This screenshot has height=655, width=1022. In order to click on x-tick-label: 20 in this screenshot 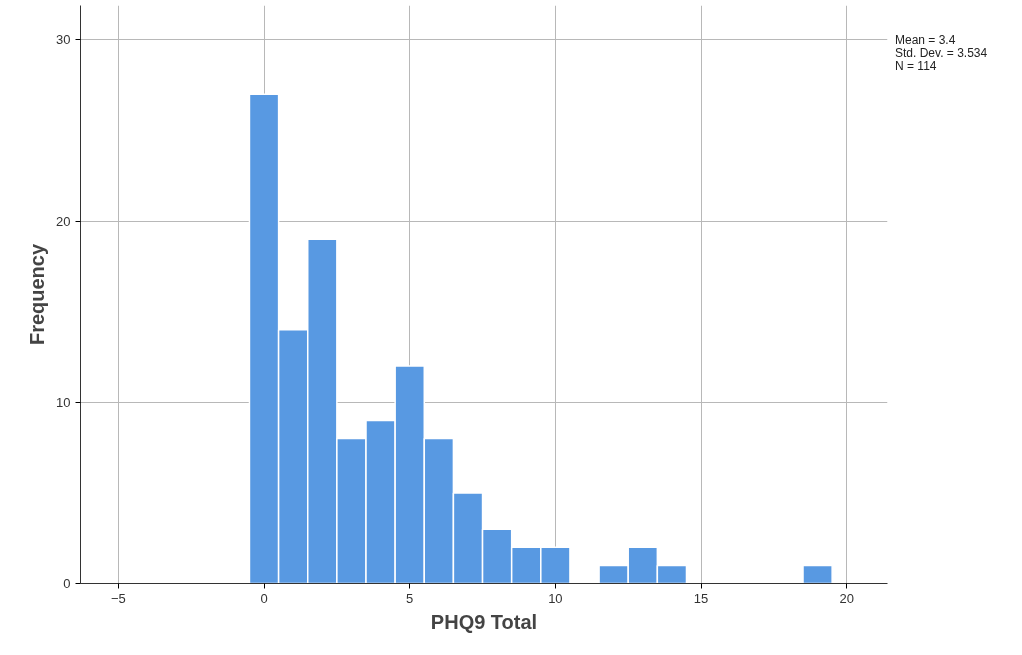, I will do `click(846, 598)`.